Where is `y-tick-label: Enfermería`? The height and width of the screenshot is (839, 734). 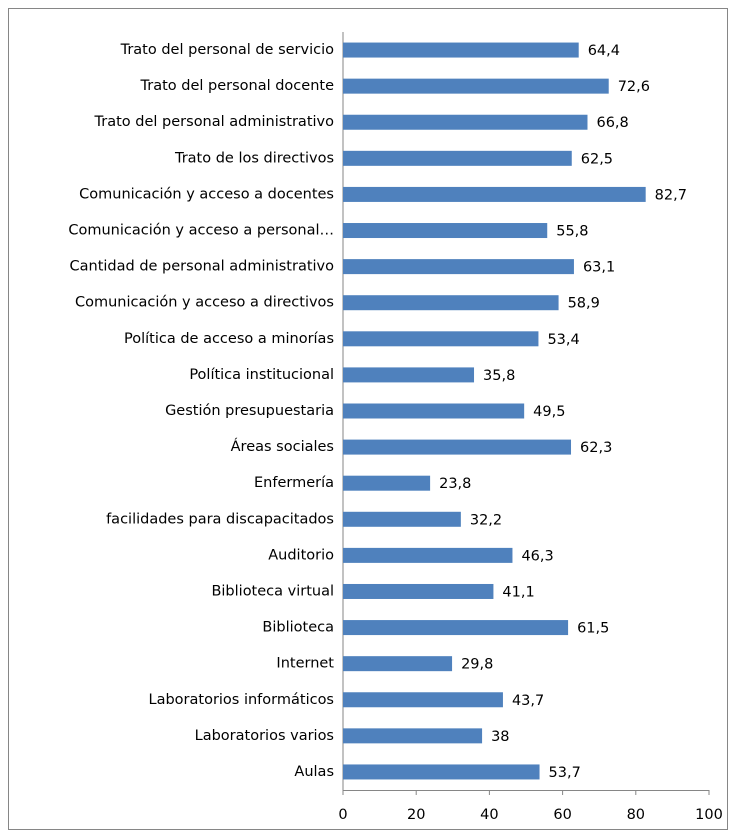
y-tick-label: Enfermería is located at coordinates (294, 483).